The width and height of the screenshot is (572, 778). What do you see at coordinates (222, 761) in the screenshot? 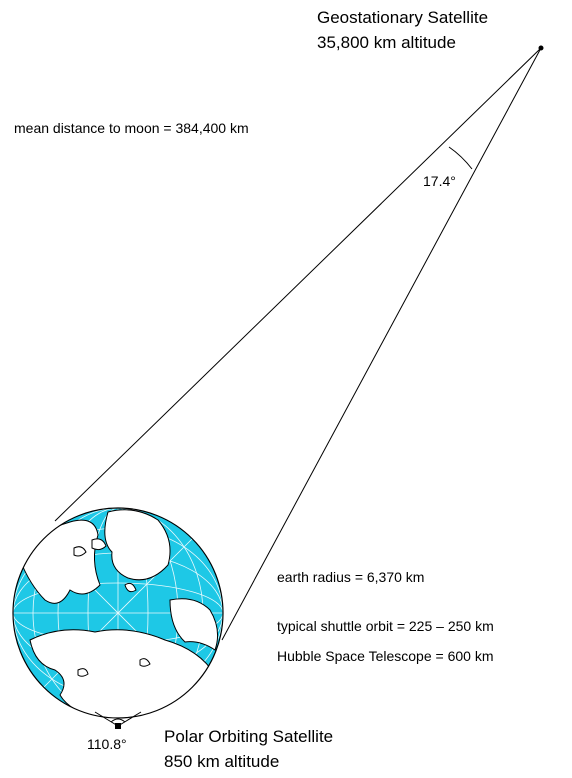
I see `polar-satellite-altitude: 850 km altitude` at bounding box center [222, 761].